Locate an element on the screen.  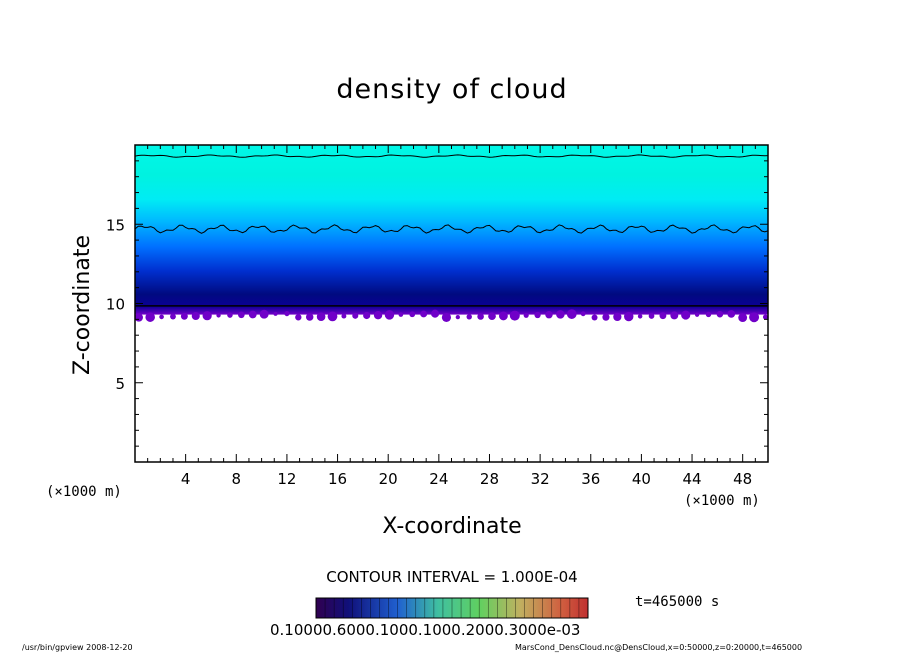
x-tick-label: 8 is located at coordinates (237, 479).